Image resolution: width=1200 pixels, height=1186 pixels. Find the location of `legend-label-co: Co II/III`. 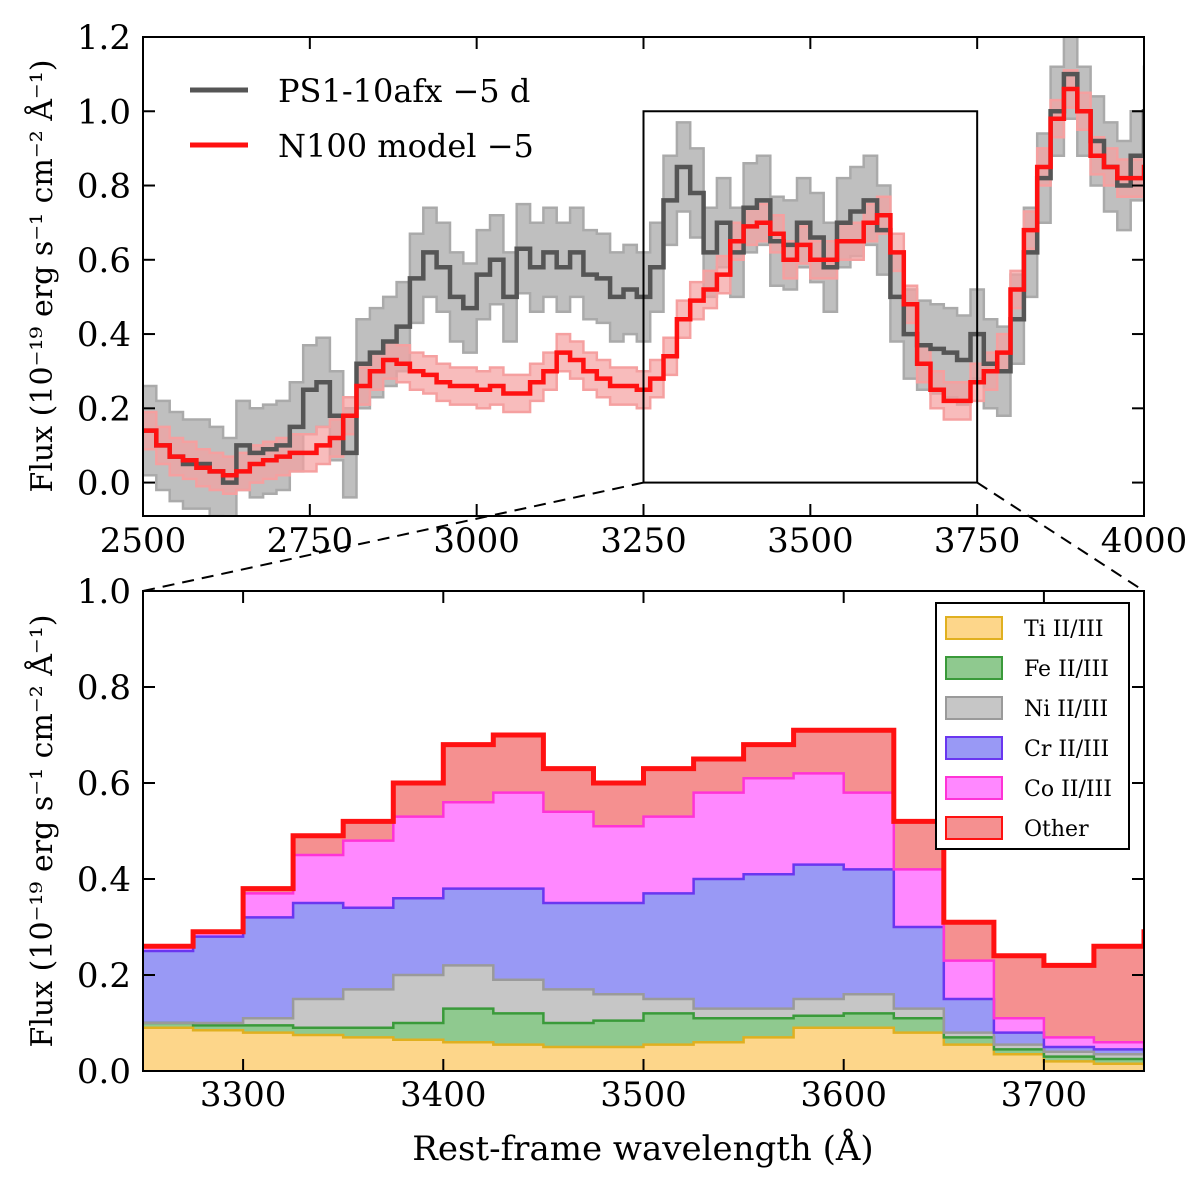

legend-label-co: Co II/III is located at coordinates (1068, 789).